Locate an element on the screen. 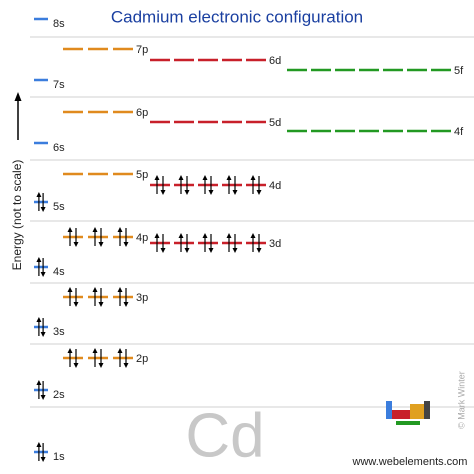 This screenshot has height=474, width=474. orbital-label: 6p is located at coordinates (142, 113).